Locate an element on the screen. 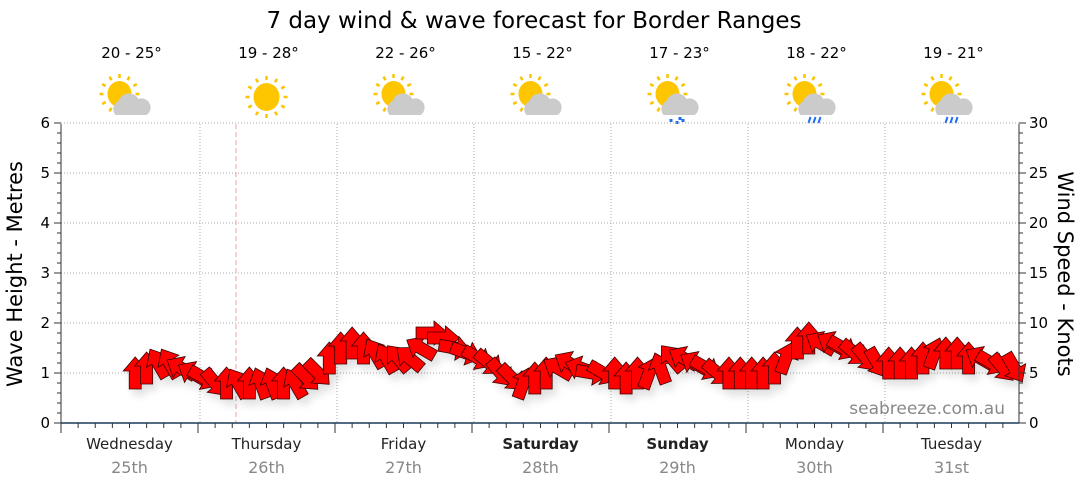 The image size is (1080, 490). y-left-tick-label: 4 is located at coordinates (45, 223).